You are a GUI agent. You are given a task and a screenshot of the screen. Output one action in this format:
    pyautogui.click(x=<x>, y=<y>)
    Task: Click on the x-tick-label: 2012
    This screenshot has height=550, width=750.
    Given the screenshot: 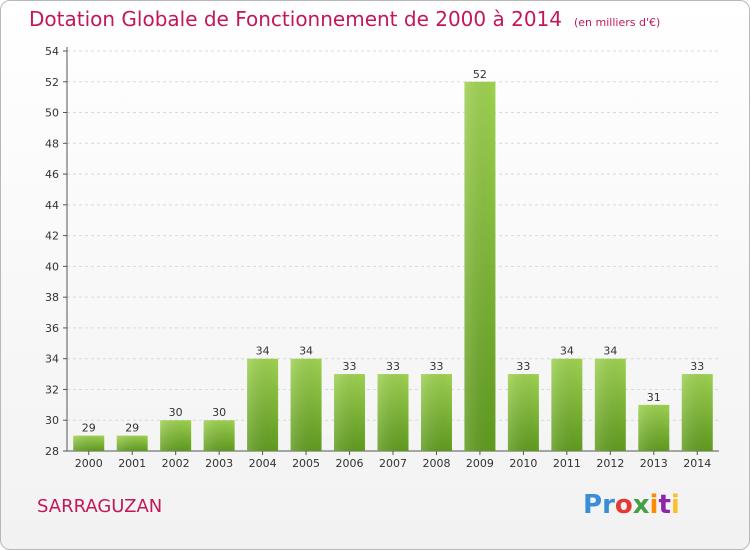 What is the action you would take?
    pyautogui.click(x=610, y=463)
    